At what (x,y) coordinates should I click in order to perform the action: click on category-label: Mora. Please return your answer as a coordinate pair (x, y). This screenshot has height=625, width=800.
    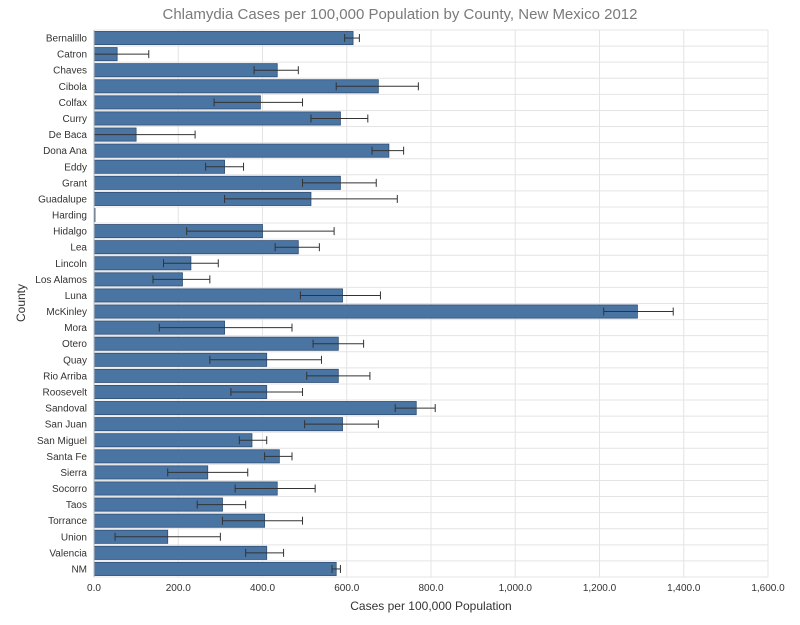
    Looking at the image, I should click on (75, 328).